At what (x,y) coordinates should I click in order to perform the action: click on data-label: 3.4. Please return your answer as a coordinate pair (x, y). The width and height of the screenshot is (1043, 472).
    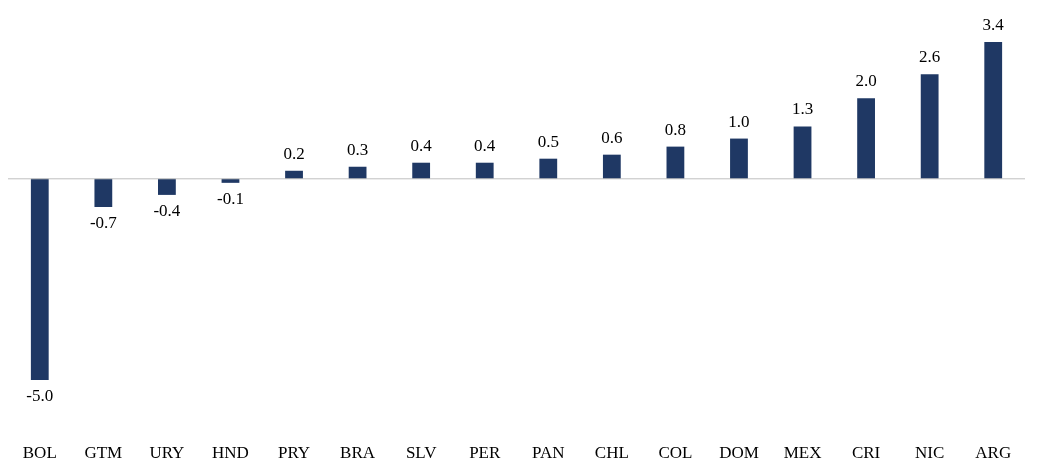
    Looking at the image, I should click on (993, 24).